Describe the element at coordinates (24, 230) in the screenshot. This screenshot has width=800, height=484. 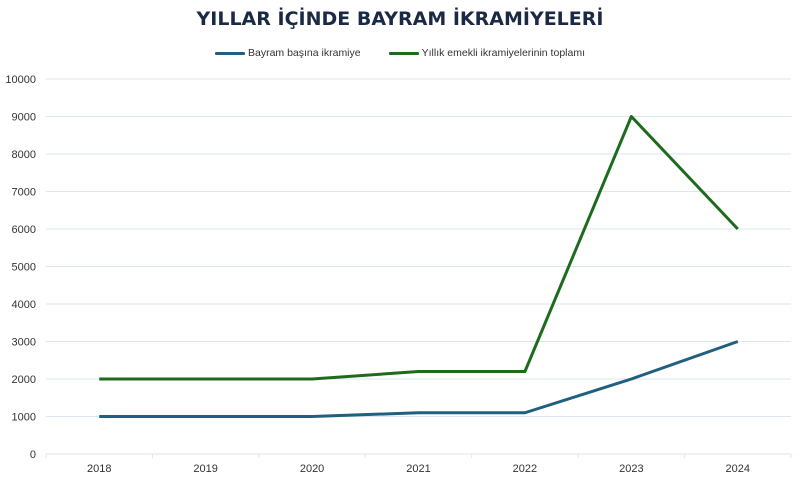
I see `y-tick-label: 6000` at that location.